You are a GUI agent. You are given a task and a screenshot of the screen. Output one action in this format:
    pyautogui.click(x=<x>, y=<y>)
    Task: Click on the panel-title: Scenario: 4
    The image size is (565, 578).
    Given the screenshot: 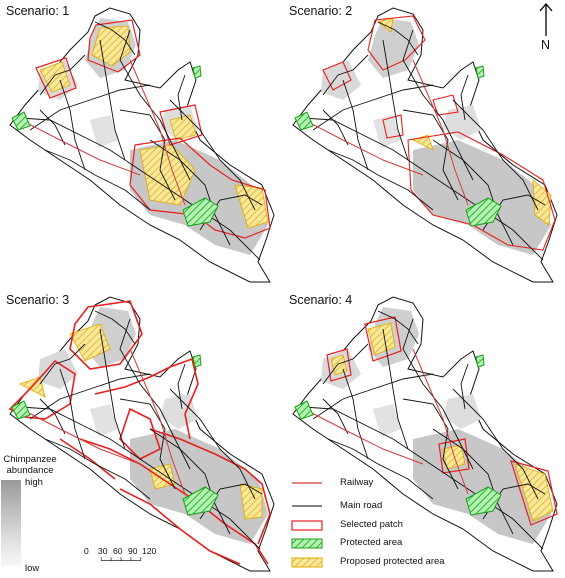 What is the action you would take?
    pyautogui.click(x=321, y=300)
    